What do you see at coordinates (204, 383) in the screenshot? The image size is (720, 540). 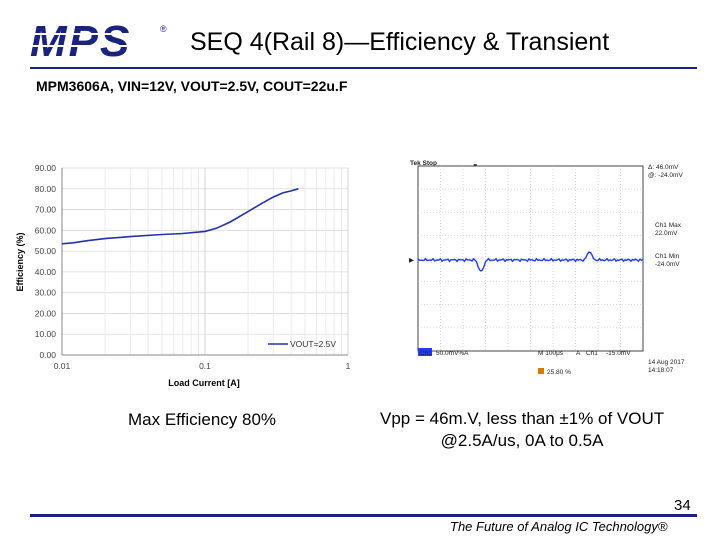 I see `x-axis-label: Load Current [A]` at bounding box center [204, 383].